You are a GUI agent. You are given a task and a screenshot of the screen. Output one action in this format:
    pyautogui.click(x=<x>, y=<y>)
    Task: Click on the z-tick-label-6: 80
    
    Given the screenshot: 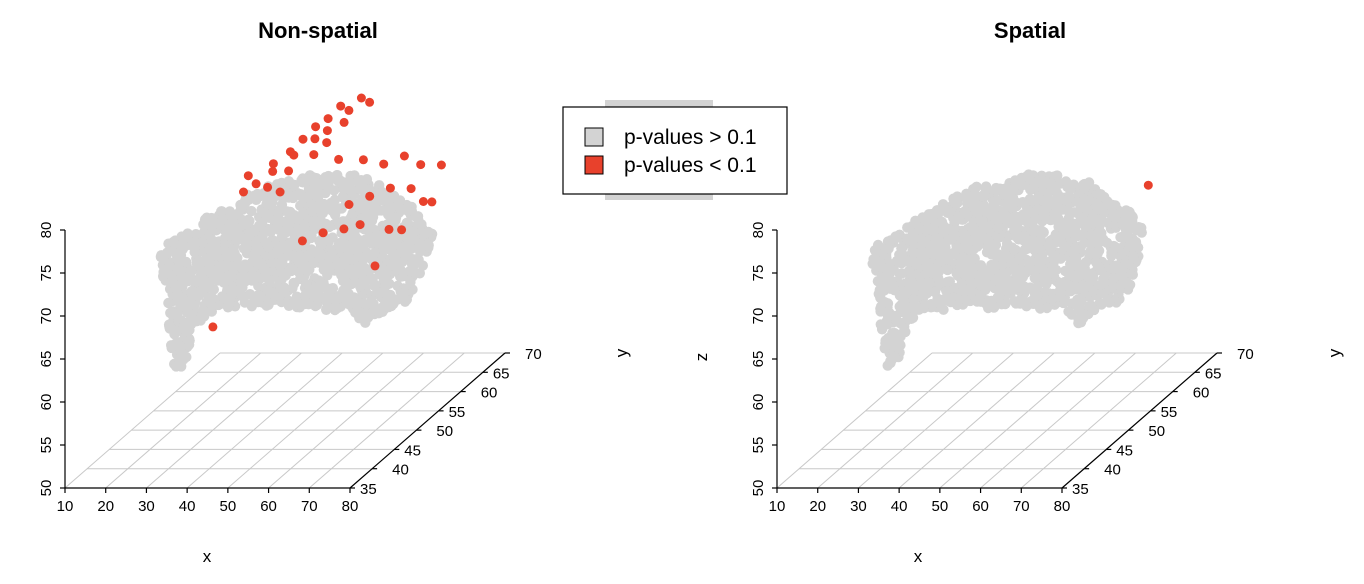 What is the action you would take?
    pyautogui.click(x=46, y=230)
    